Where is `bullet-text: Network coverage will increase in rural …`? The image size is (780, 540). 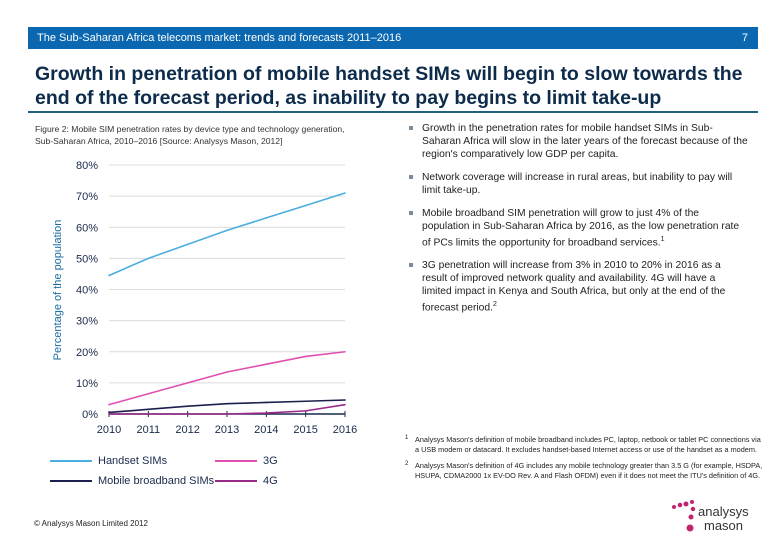 bullet-text: Network coverage will increase in rural … is located at coordinates (577, 184).